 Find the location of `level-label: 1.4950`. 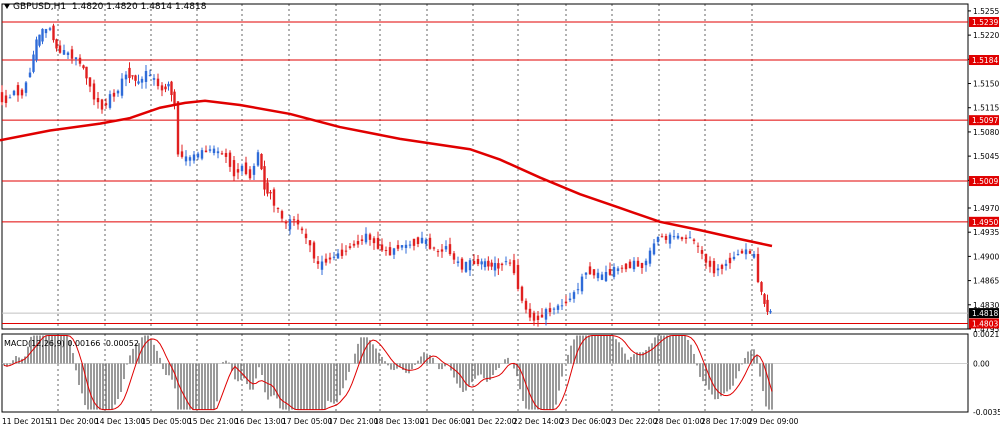

level-label: 1.4950 is located at coordinates (985, 222).